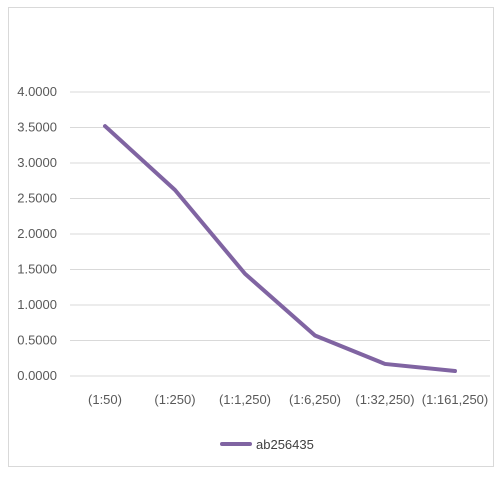 This screenshot has width=504, height=477. What do you see at coordinates (245, 399) in the screenshot?
I see `x-tick-label: (1:1,250)` at bounding box center [245, 399].